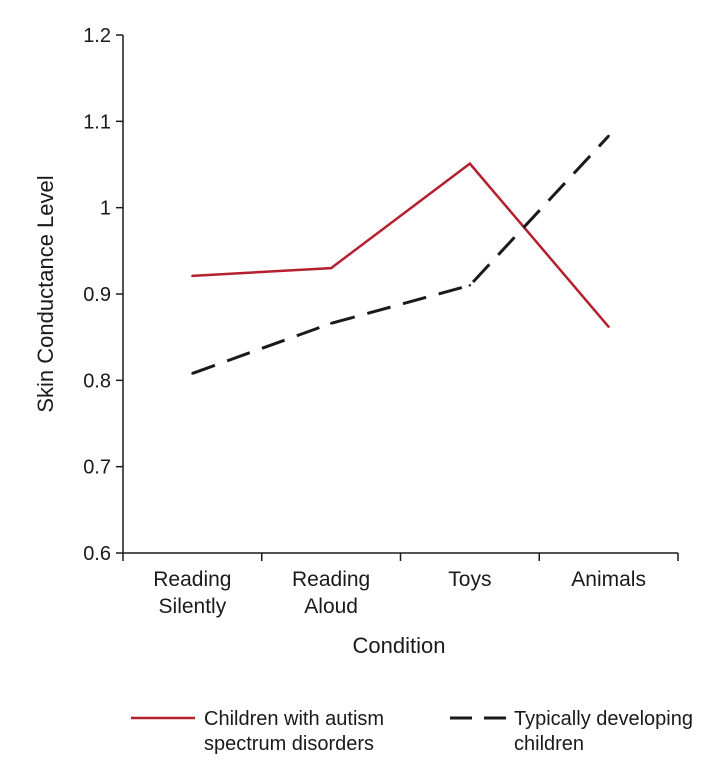  Describe the element at coordinates (469, 579) in the screenshot. I see `x-category-label: Toys` at that location.